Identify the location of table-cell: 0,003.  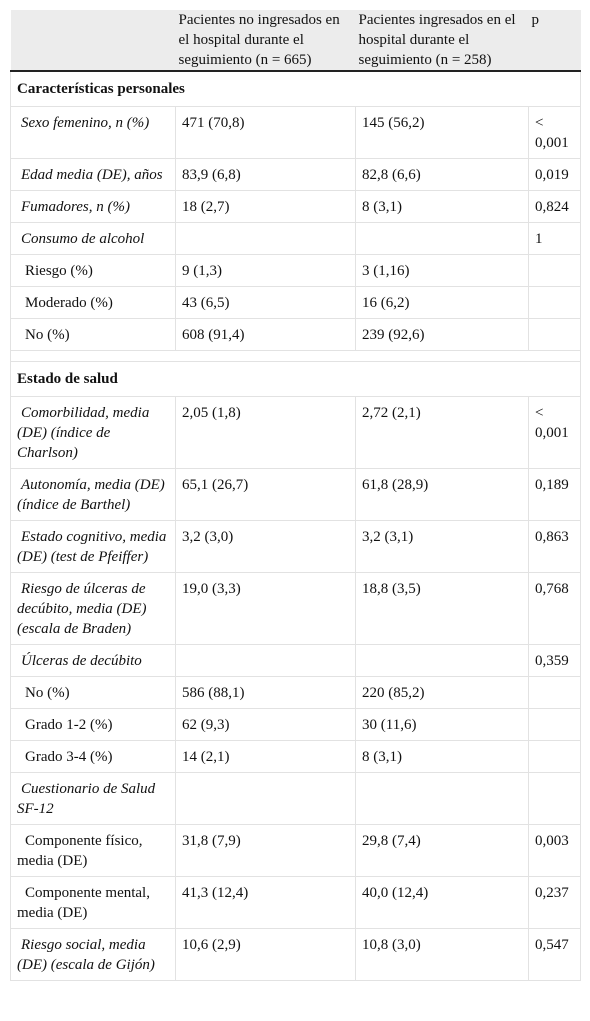
(554, 850).